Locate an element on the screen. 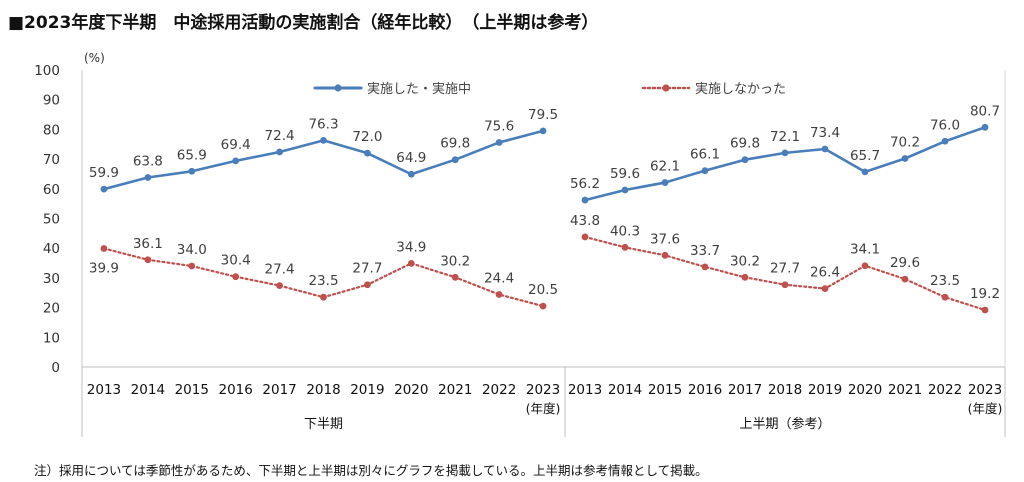  chart-title: ■2023年度下半期 中途採用活動の実施割合（経年比較） （上半期は参考） is located at coordinates (303, 23).